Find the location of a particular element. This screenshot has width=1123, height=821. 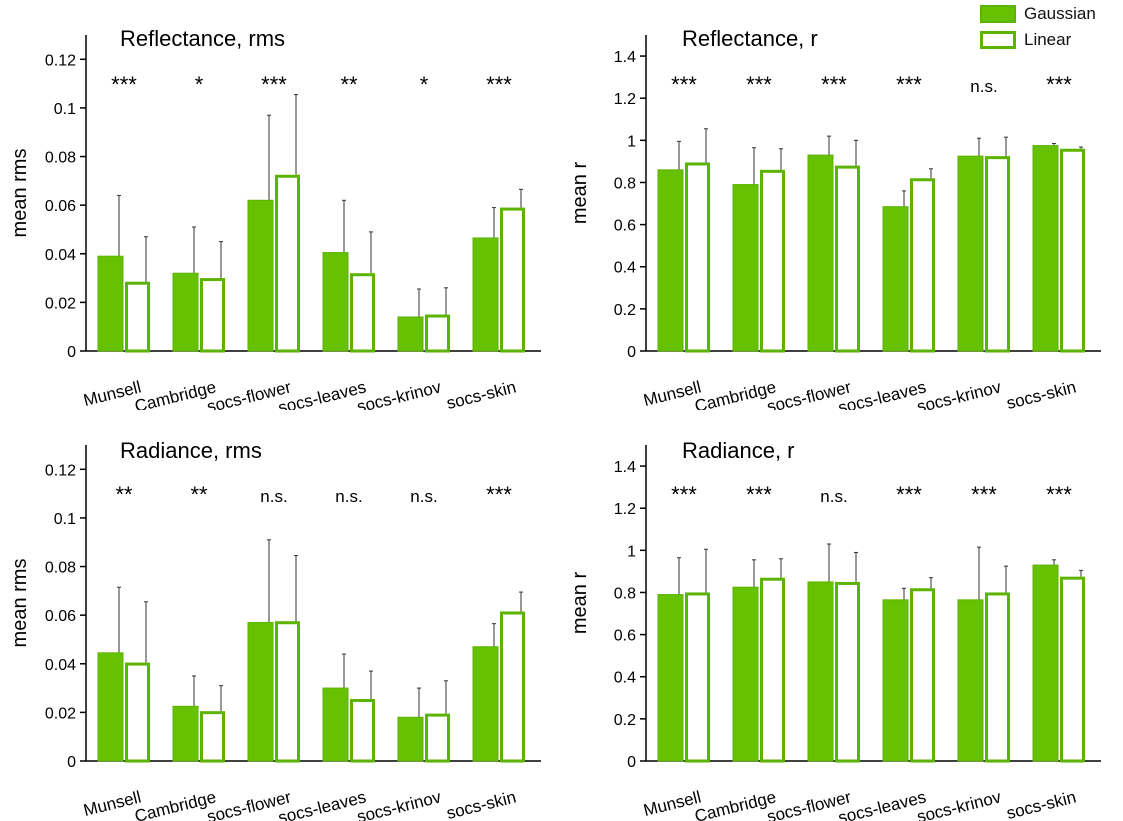

legend: Gaussian Linear is located at coordinates (1050, 30).